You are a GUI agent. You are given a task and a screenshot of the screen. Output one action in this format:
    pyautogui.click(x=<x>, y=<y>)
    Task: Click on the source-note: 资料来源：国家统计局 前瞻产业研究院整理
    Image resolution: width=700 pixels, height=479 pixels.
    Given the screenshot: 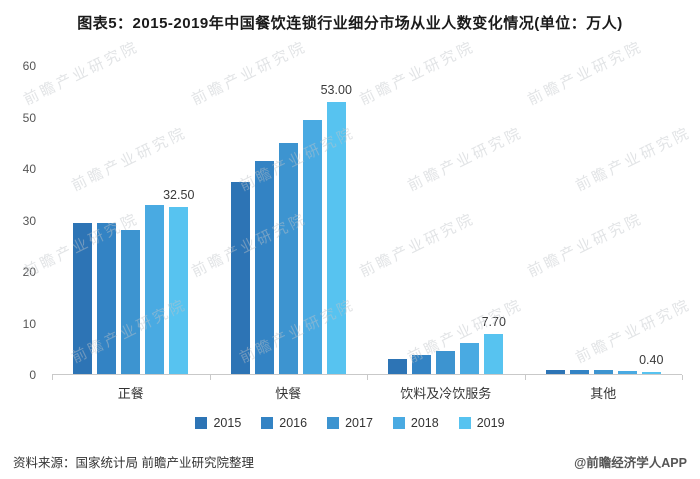 What is the action you would take?
    pyautogui.click(x=133, y=463)
    